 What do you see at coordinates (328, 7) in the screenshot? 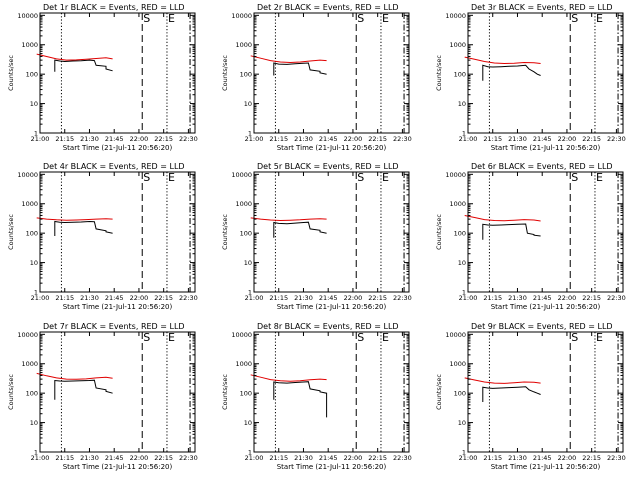
I see `panel-title: Det 2r BLACK = Events, RED = LLD` at bounding box center [328, 7].